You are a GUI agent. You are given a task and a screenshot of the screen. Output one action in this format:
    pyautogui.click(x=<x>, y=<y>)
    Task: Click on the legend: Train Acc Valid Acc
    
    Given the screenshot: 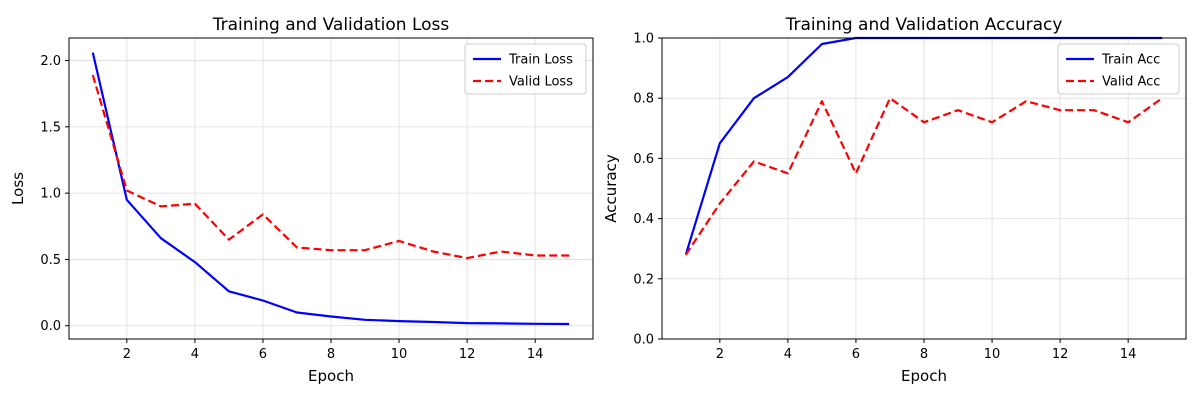 What is the action you would take?
    pyautogui.click(x=1118, y=69)
    